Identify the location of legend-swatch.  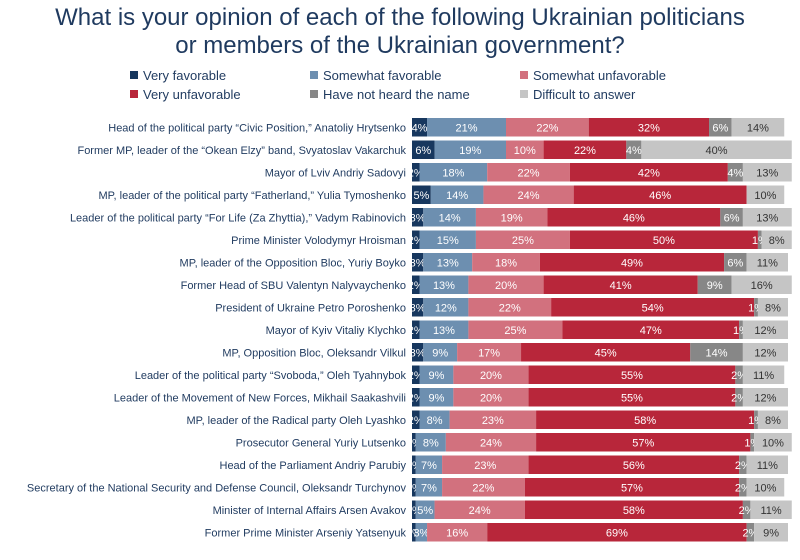
(314, 94).